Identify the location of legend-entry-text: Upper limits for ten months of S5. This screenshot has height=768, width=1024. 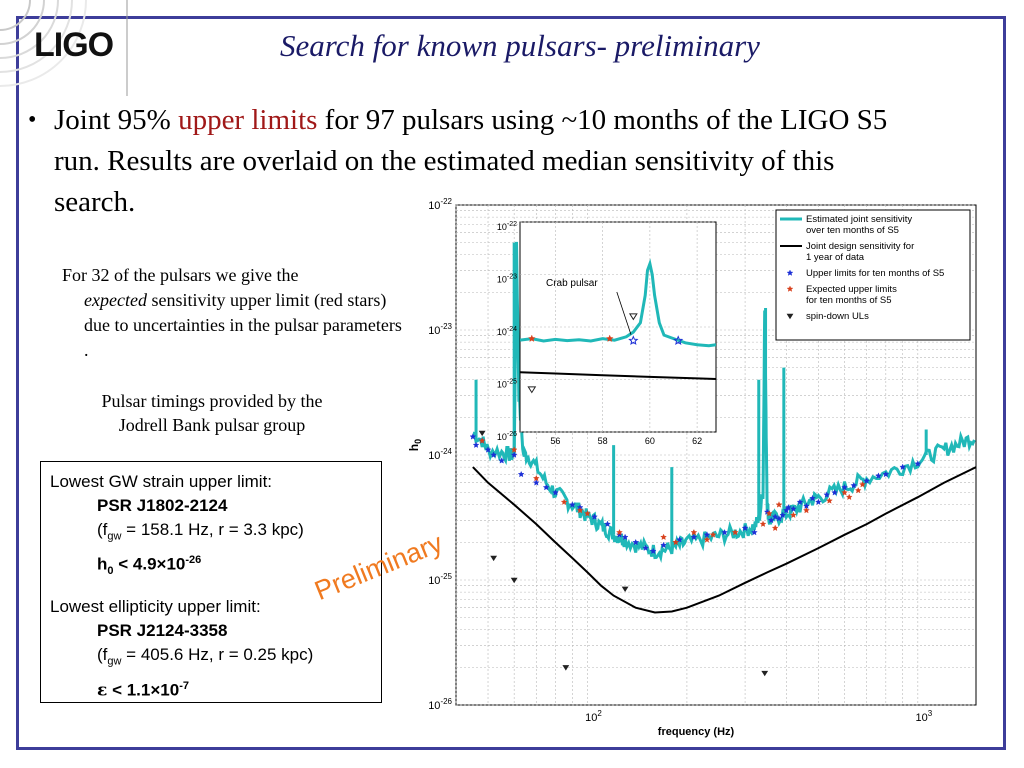
(875, 273).